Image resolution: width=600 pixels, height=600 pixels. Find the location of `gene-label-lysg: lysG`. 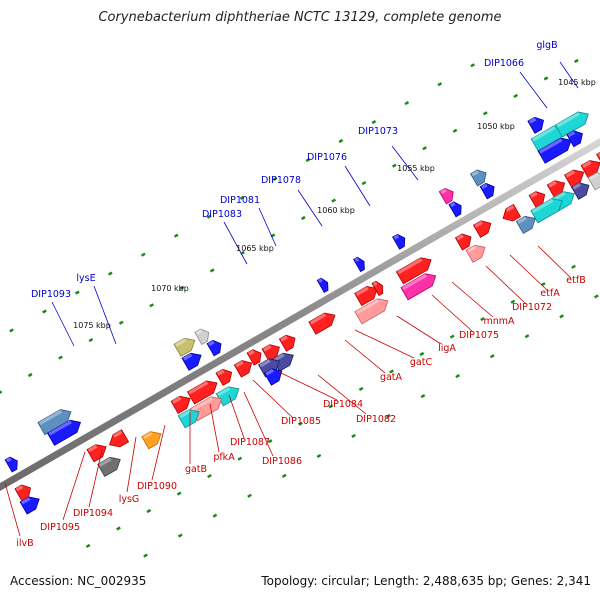

gene-label-lysg: lysG is located at coordinates (129, 499).